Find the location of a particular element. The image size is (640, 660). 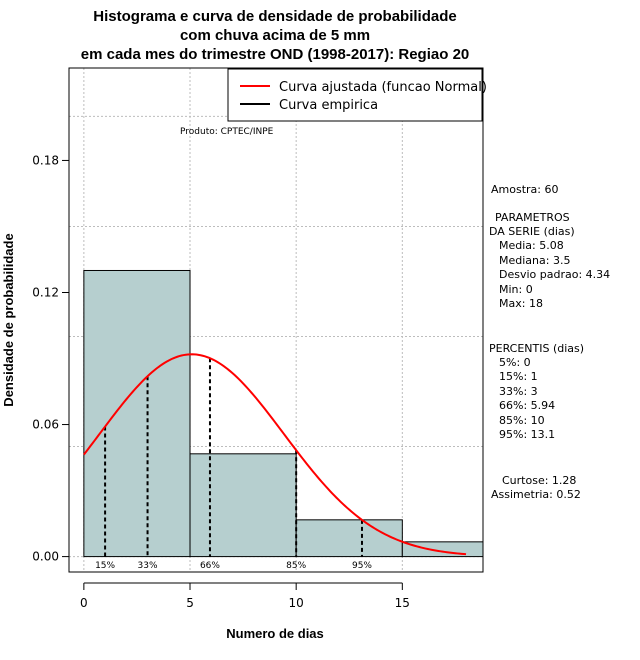

stat-amostra: Amostra: 60 is located at coordinates (524, 189).